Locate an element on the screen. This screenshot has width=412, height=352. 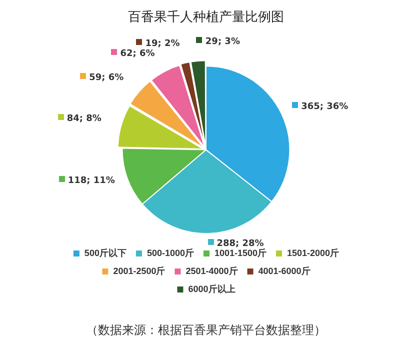
data-label: 29; 3% is located at coordinates (222, 41).